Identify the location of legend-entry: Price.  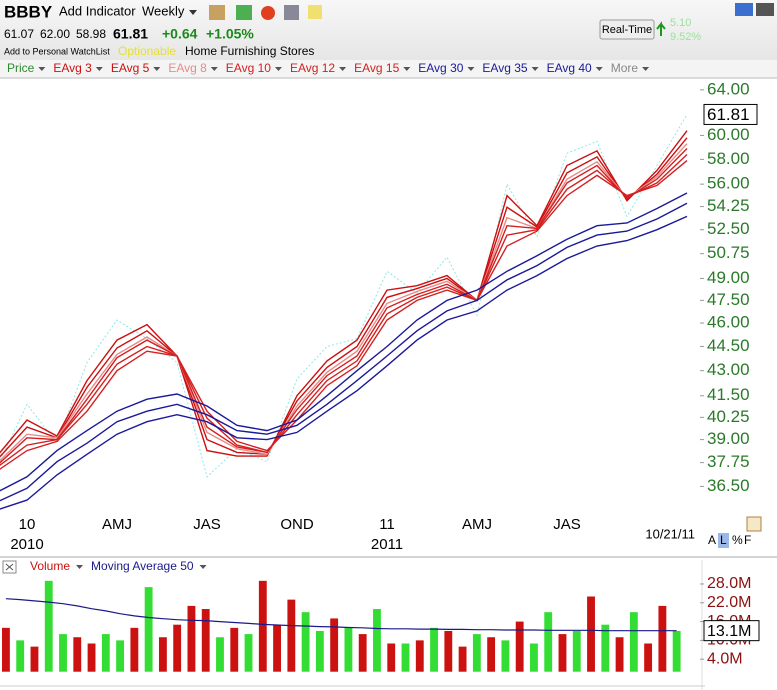
(21, 68).